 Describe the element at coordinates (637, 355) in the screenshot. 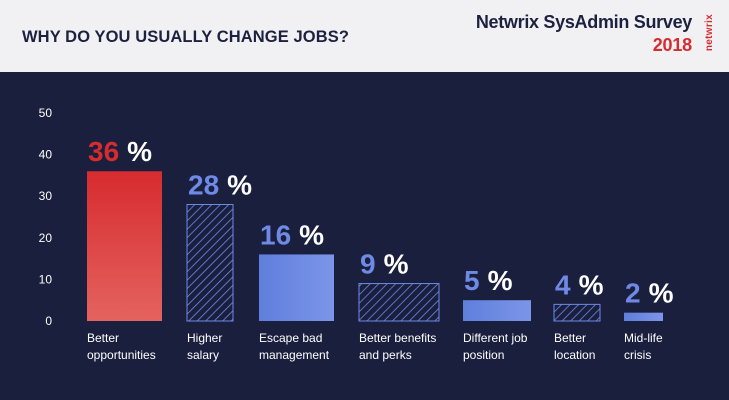

I see `x-tick-label: crisis` at that location.